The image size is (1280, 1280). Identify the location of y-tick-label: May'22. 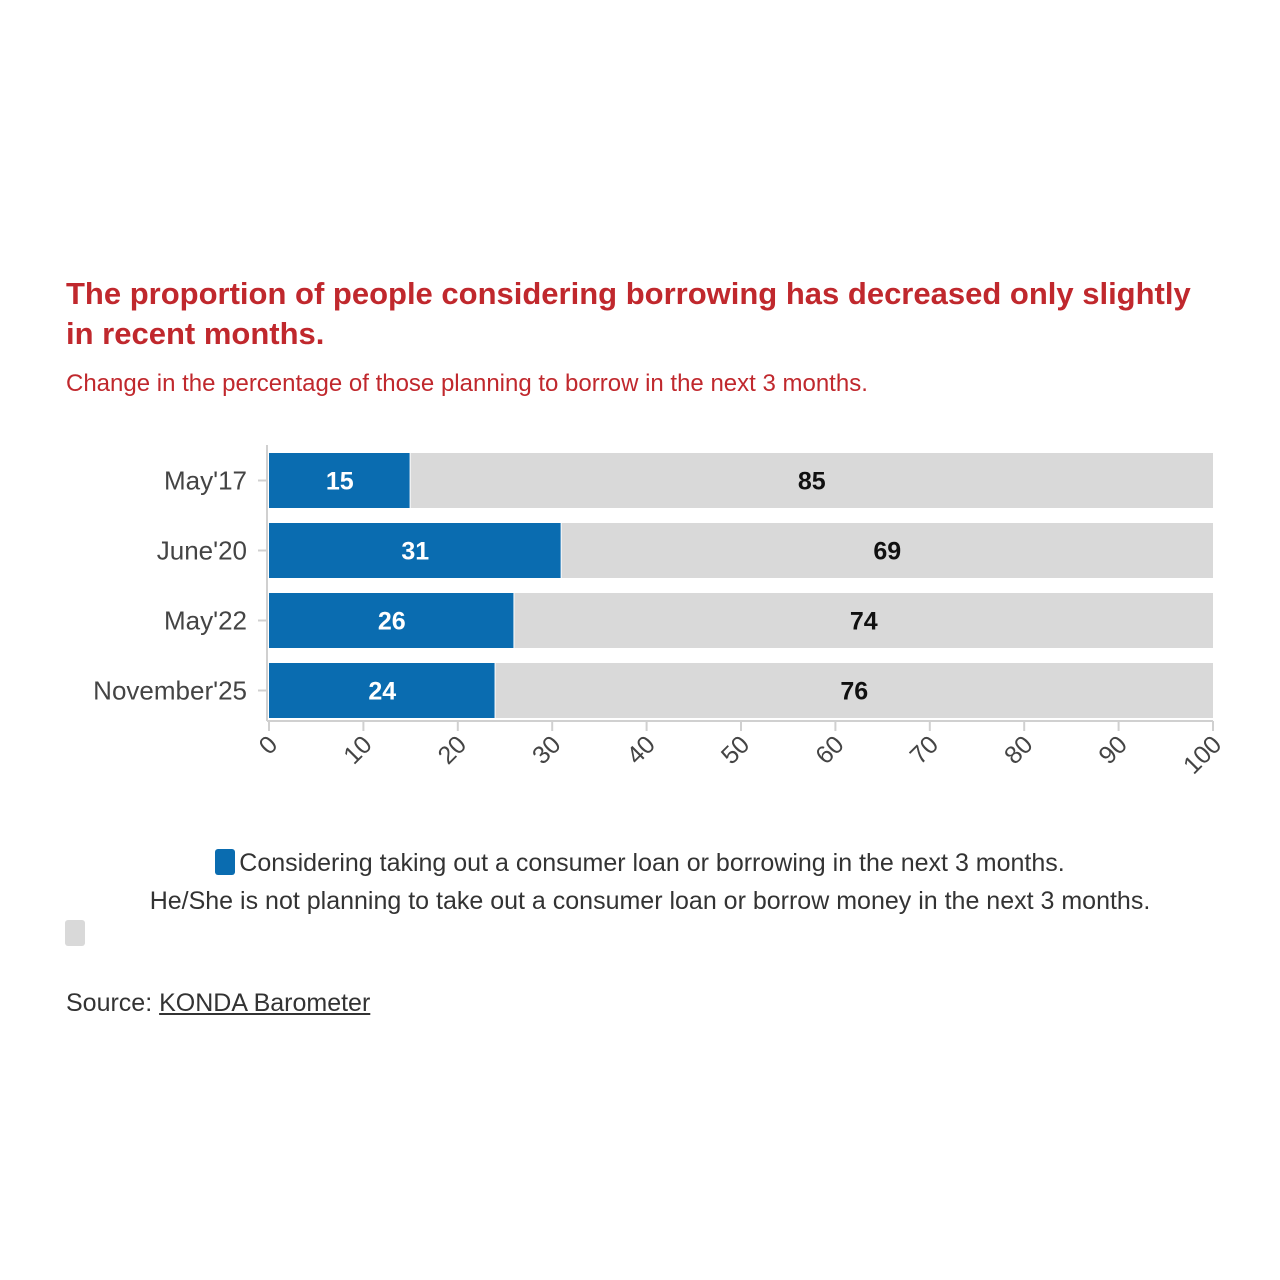
(205, 621).